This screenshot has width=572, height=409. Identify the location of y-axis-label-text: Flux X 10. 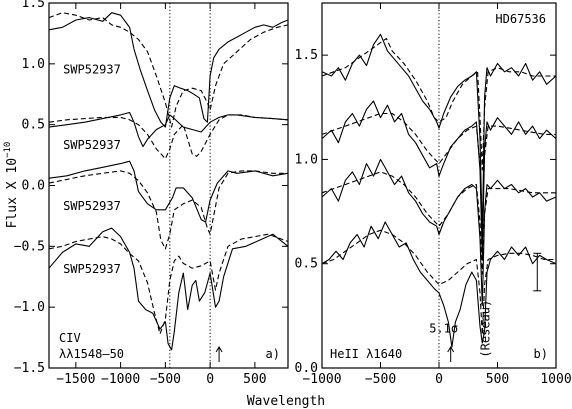
(12, 193).